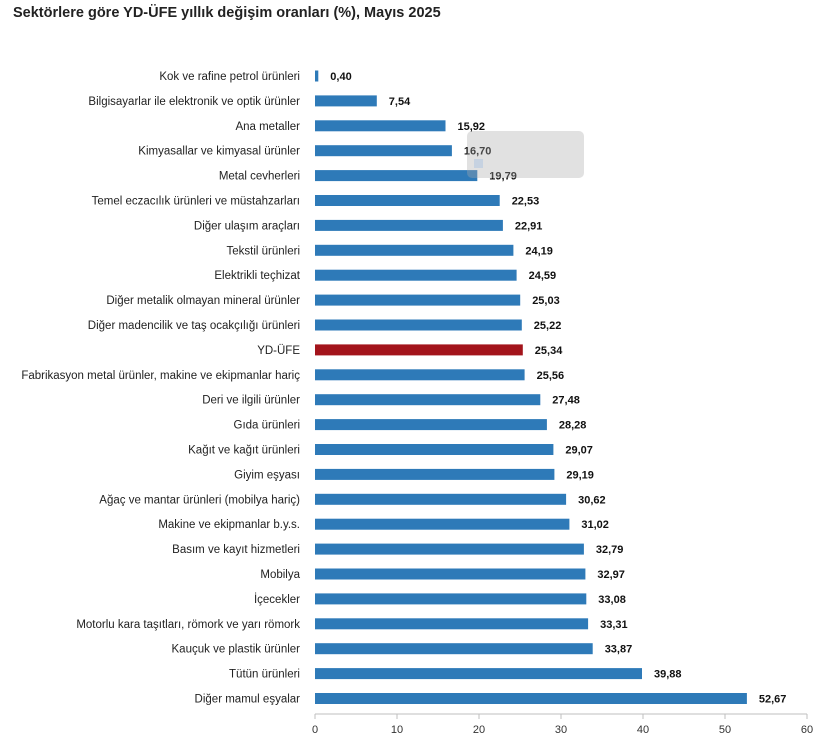 Image resolution: width=820 pixels, height=752 pixels. What do you see at coordinates (280, 575) in the screenshot?
I see `category-label: Mobilya` at bounding box center [280, 575].